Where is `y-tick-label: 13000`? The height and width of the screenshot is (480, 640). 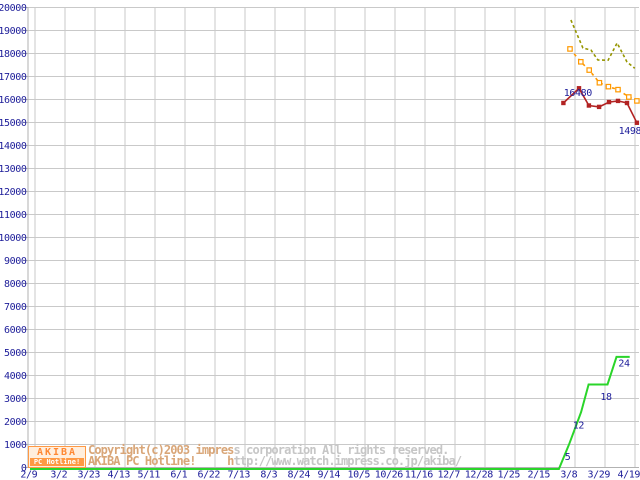
y-tick-label: 13000 is located at coordinates (13, 169).